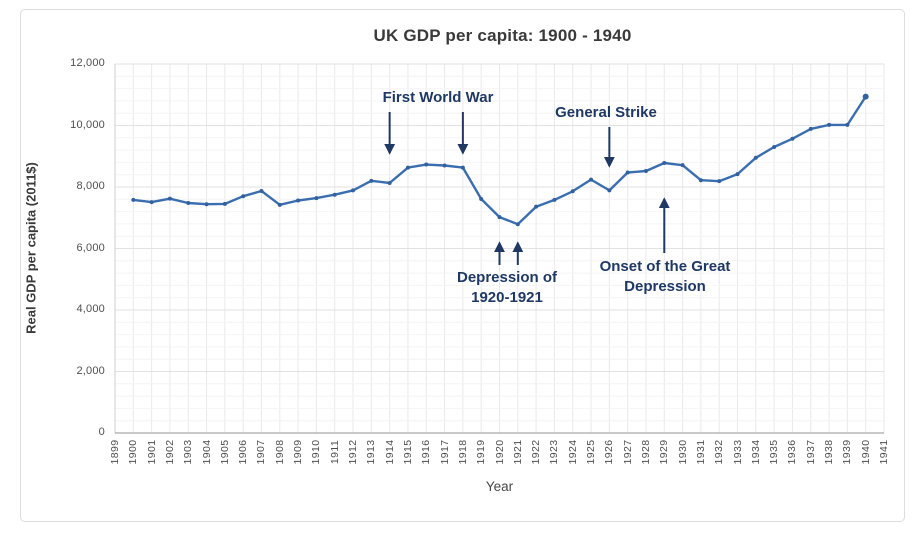  Describe the element at coordinates (426, 452) in the screenshot. I see `x-tick-label: 1916` at that location.